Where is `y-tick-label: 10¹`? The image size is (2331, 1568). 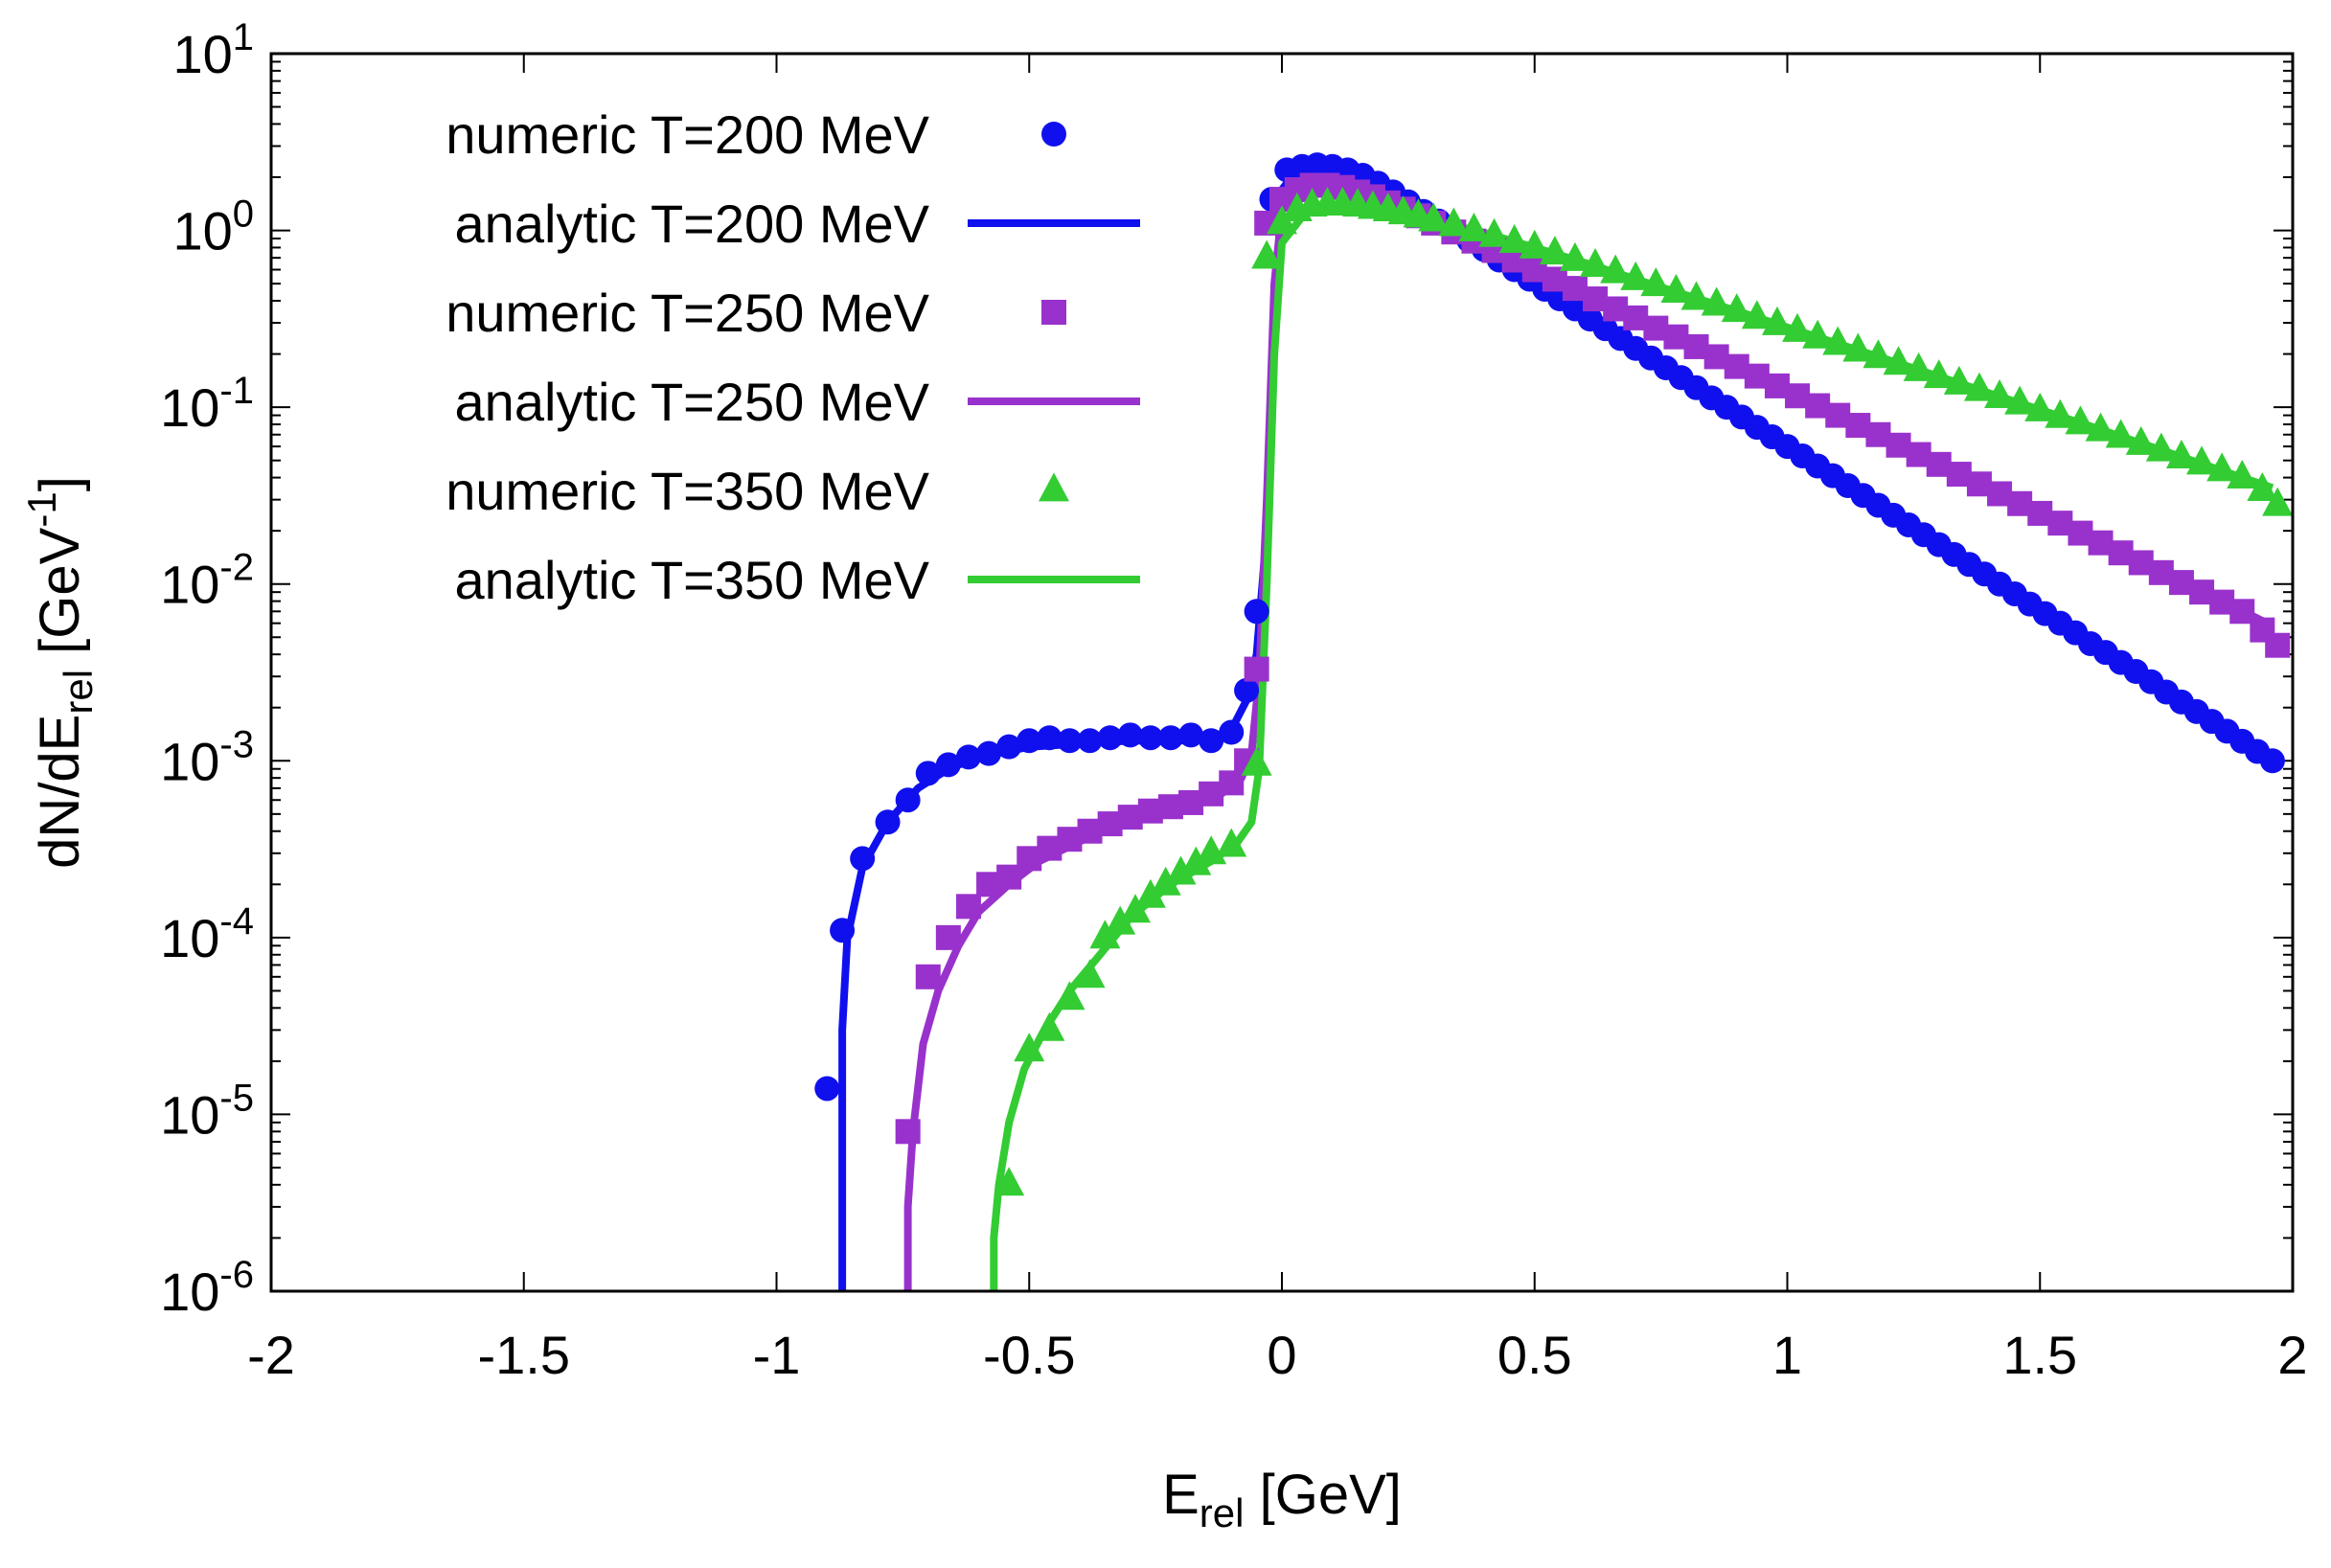 y-tick-label: 10¹ is located at coordinates (213, 50).